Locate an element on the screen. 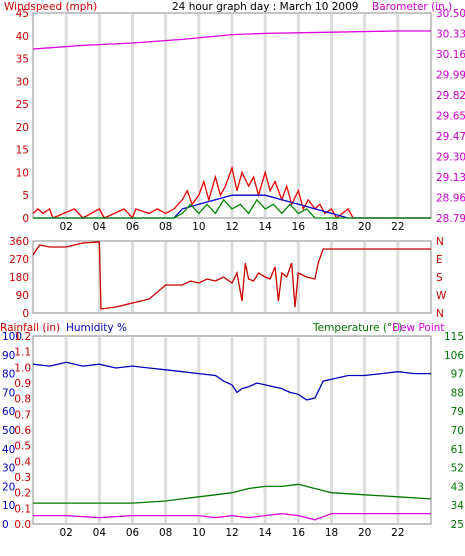  y-tick-label: S is located at coordinates (439, 278).